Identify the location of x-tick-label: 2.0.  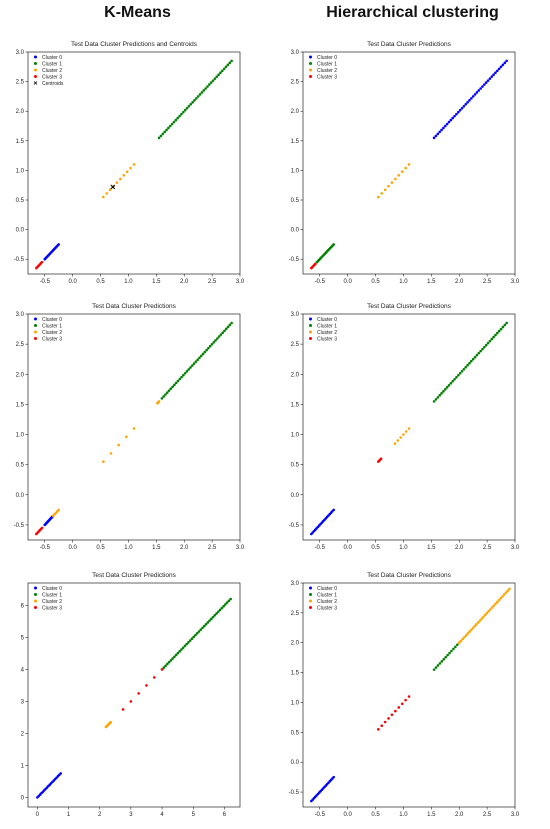
(459, 815).